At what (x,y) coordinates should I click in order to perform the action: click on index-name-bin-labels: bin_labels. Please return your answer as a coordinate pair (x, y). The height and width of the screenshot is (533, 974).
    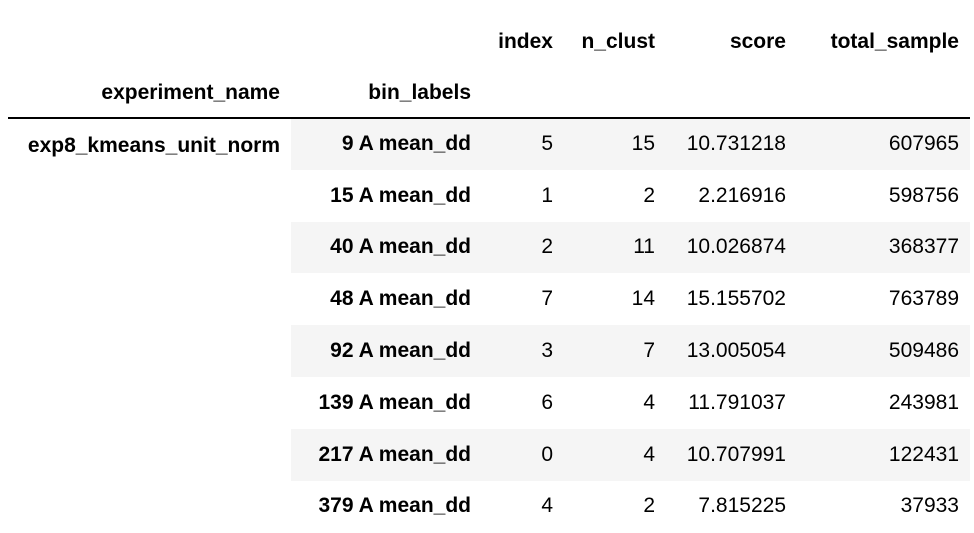
    Looking at the image, I should click on (386, 93).